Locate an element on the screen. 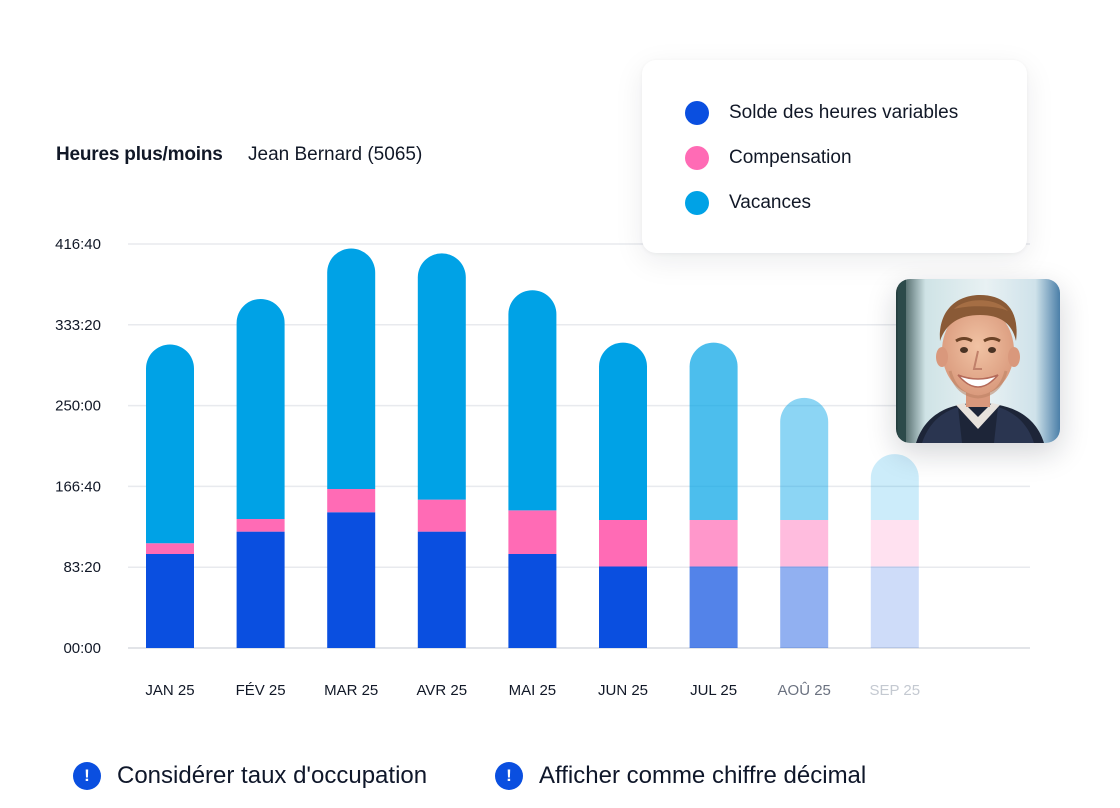  x-tick-label: AVR 25 is located at coordinates (442, 690).